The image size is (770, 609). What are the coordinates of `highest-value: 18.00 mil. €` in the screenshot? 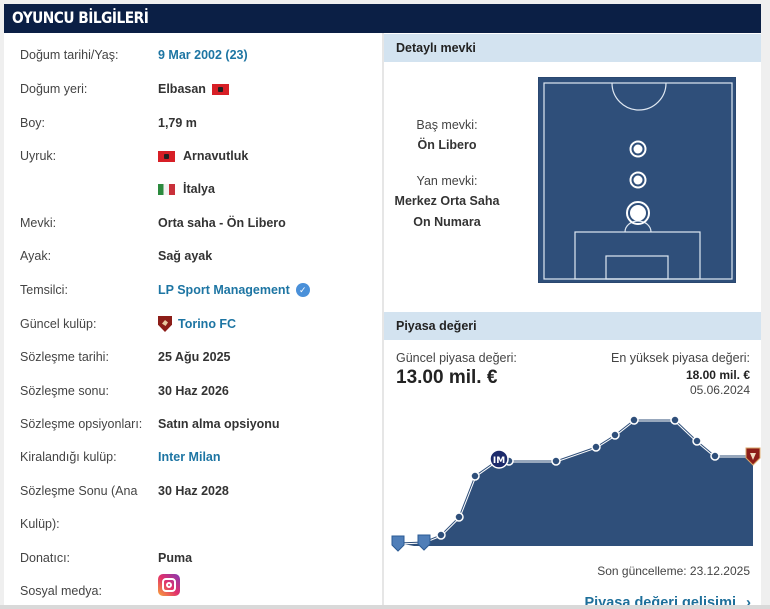 It's located at (717, 375).